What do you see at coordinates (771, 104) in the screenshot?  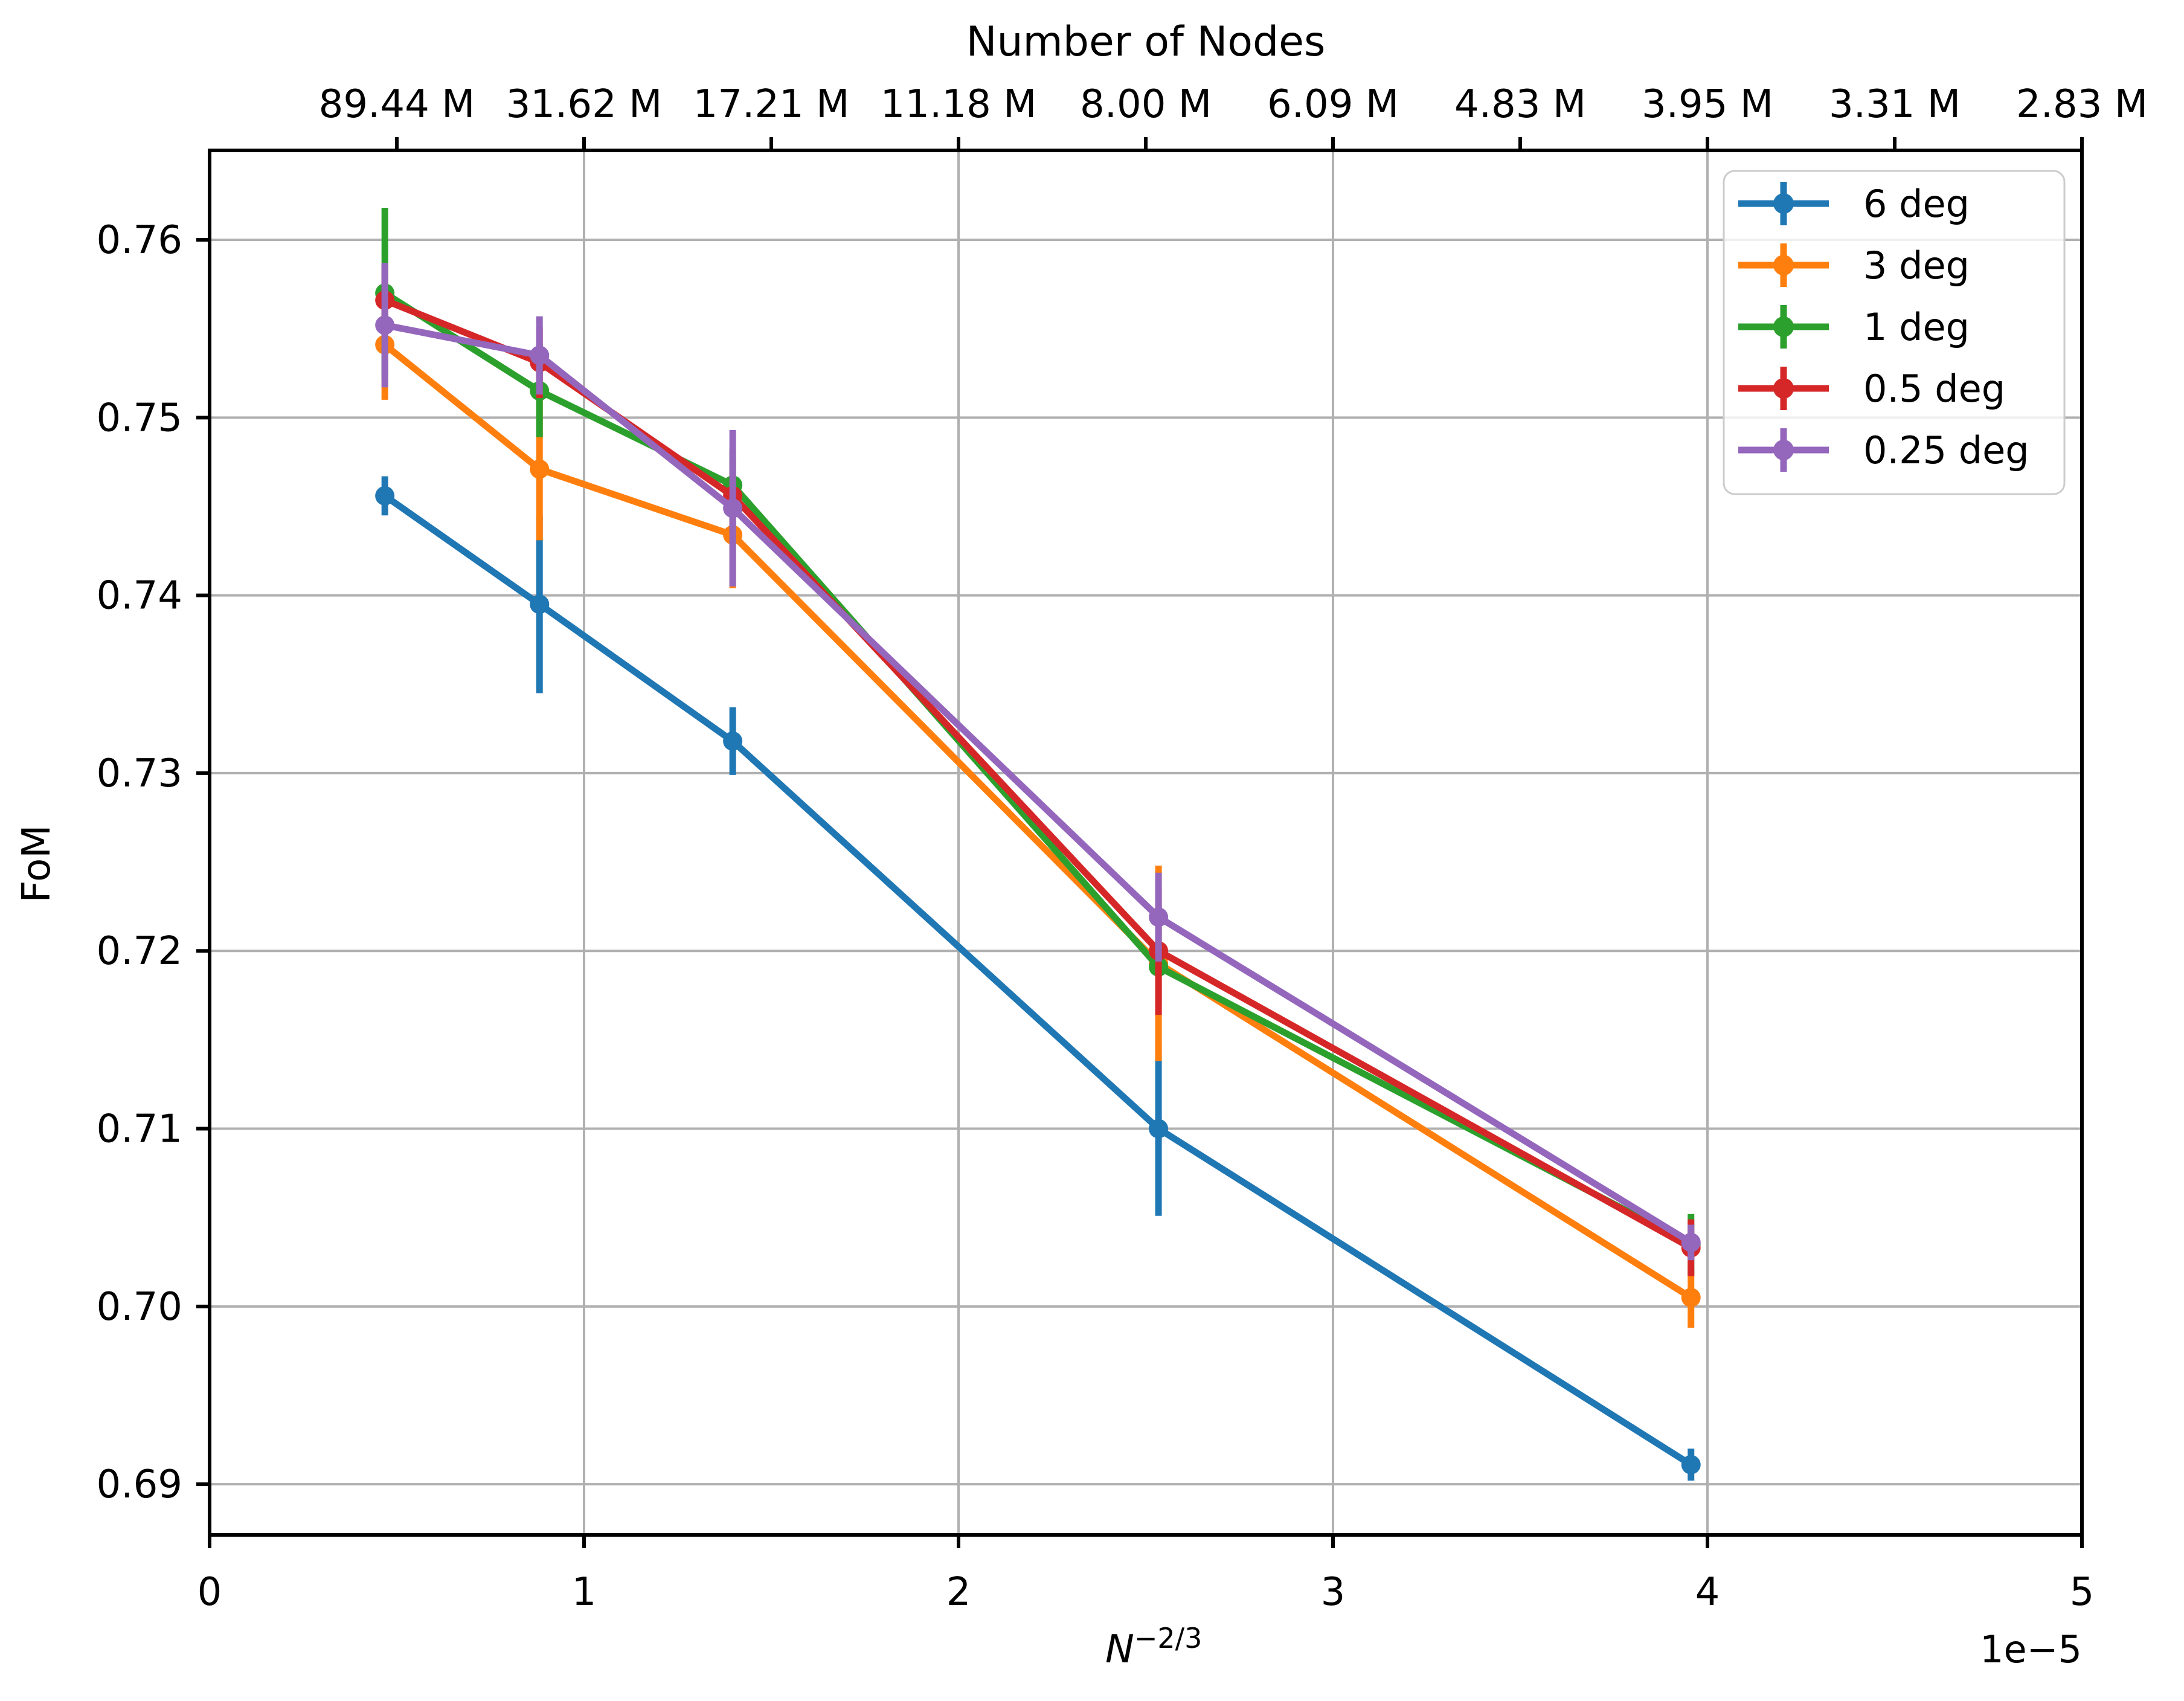 I see `top-tick-label: 17.21 M` at bounding box center [771, 104].